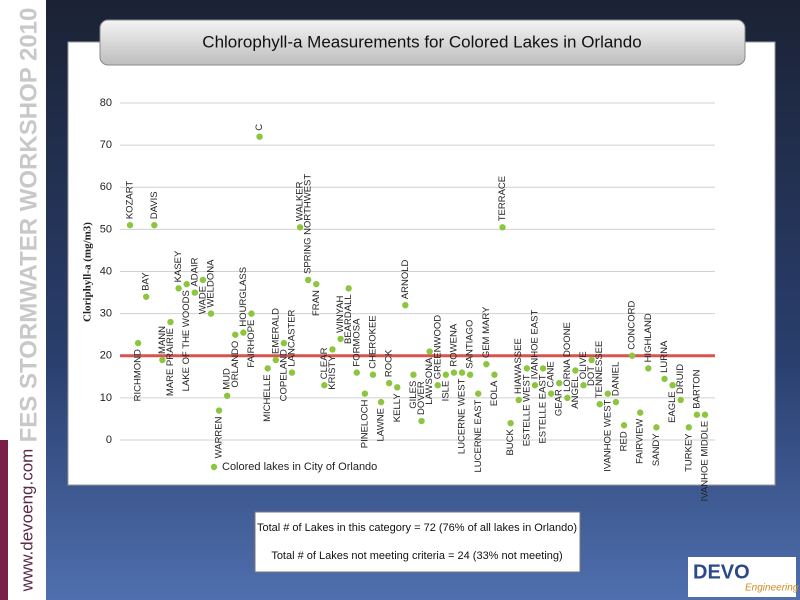 The height and width of the screenshot is (600, 800). What do you see at coordinates (417, 542) in the screenshot?
I see `summary-box` at bounding box center [417, 542].